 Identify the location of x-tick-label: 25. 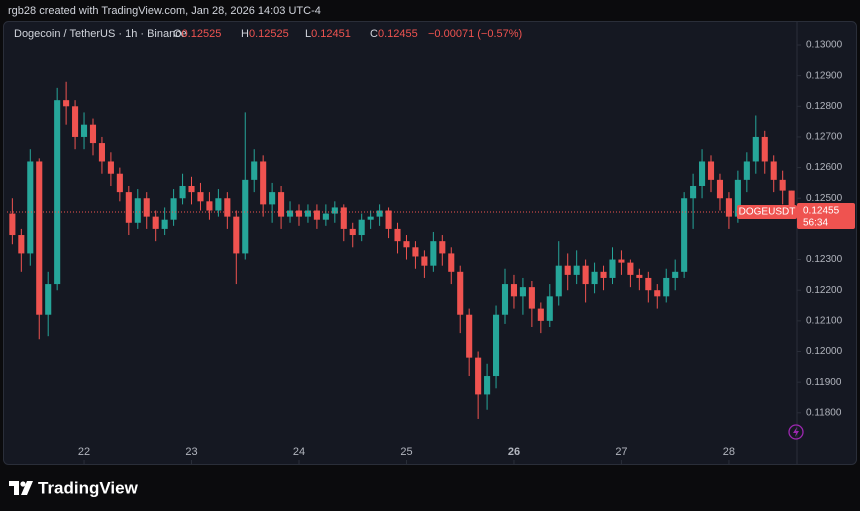
(406, 452).